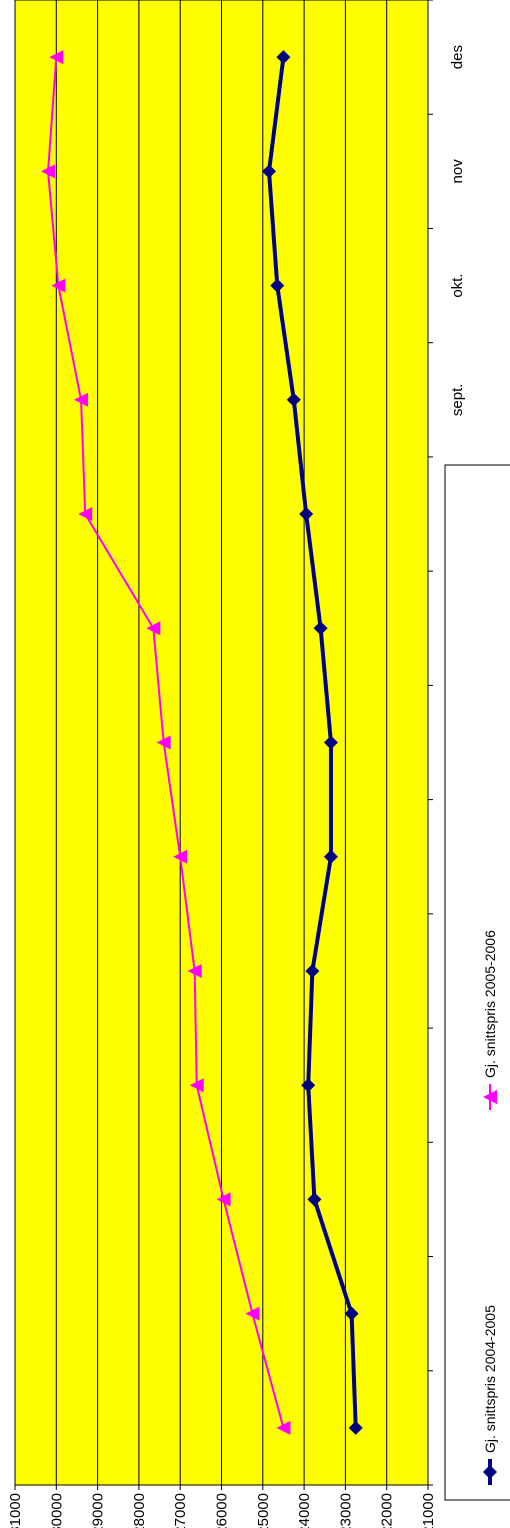  I want to click on x-tick-label: des, so click(457, 57).